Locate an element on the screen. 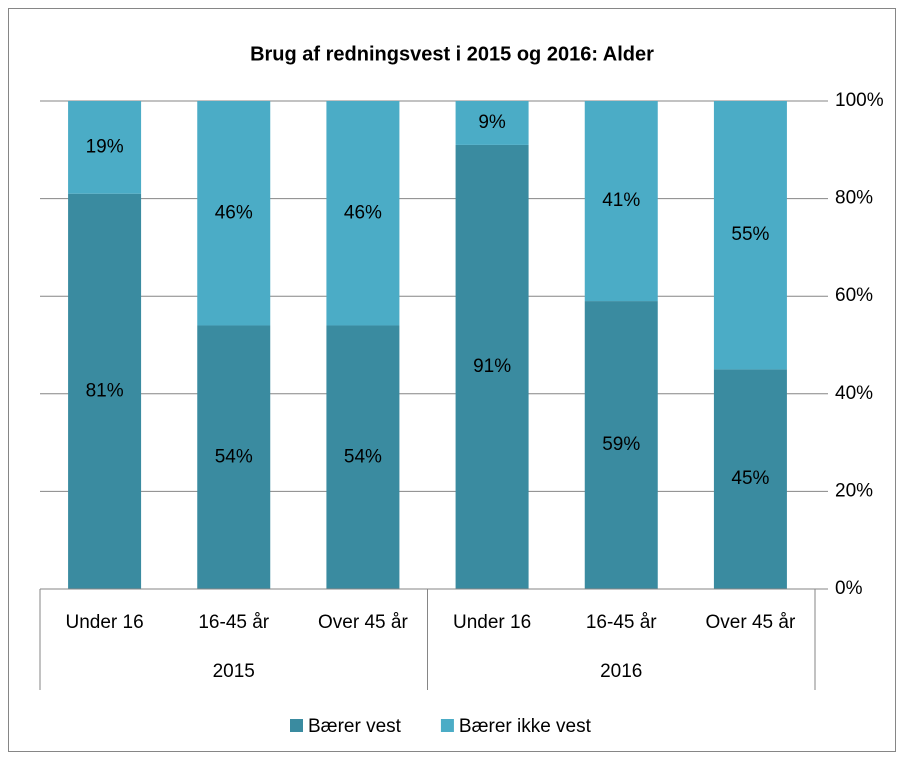 The image size is (904, 760). y-tick-label: 0% is located at coordinates (849, 588).